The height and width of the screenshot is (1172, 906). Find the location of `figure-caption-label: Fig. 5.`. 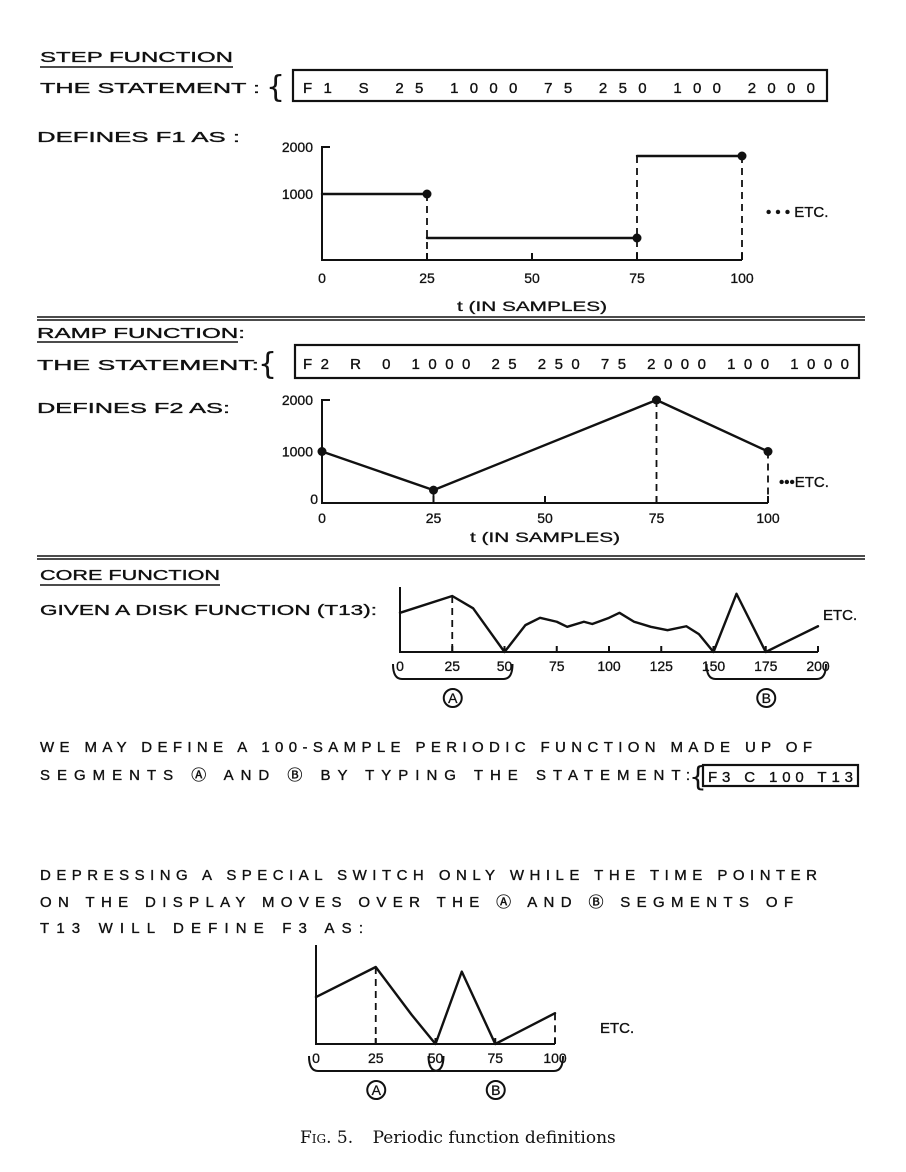

figure-caption-label: Fig. 5. is located at coordinates (326, 1138).